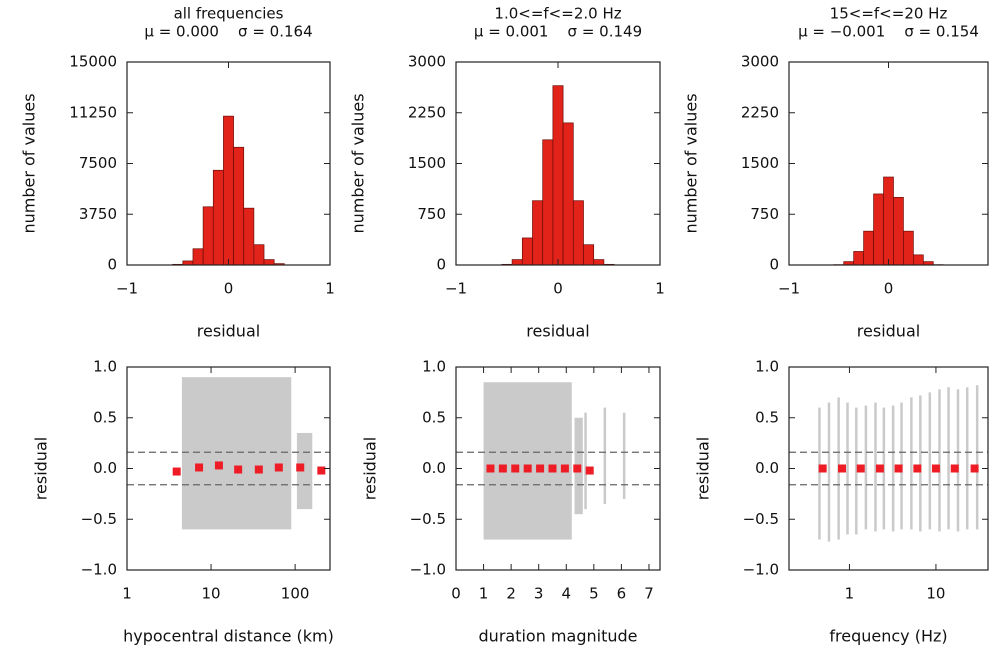 This screenshot has width=990, height=650. Describe the element at coordinates (98, 163) in the screenshot. I see `y-tick-label: 7500` at that location.